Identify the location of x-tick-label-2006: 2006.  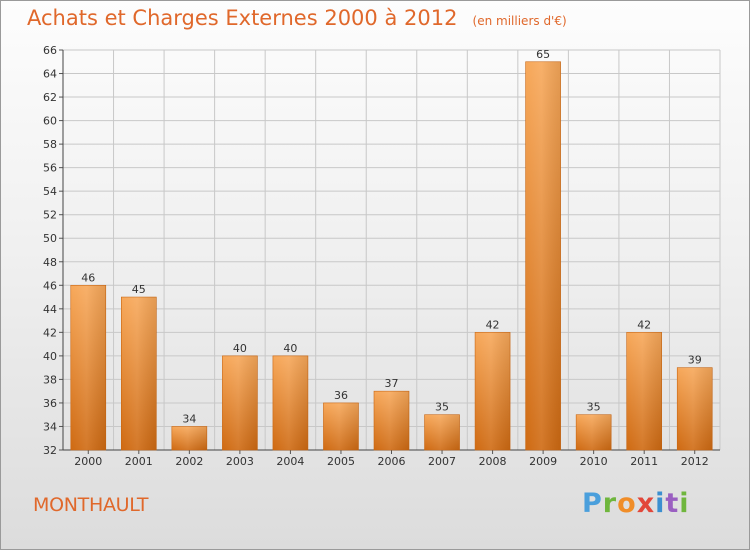
(392, 461).